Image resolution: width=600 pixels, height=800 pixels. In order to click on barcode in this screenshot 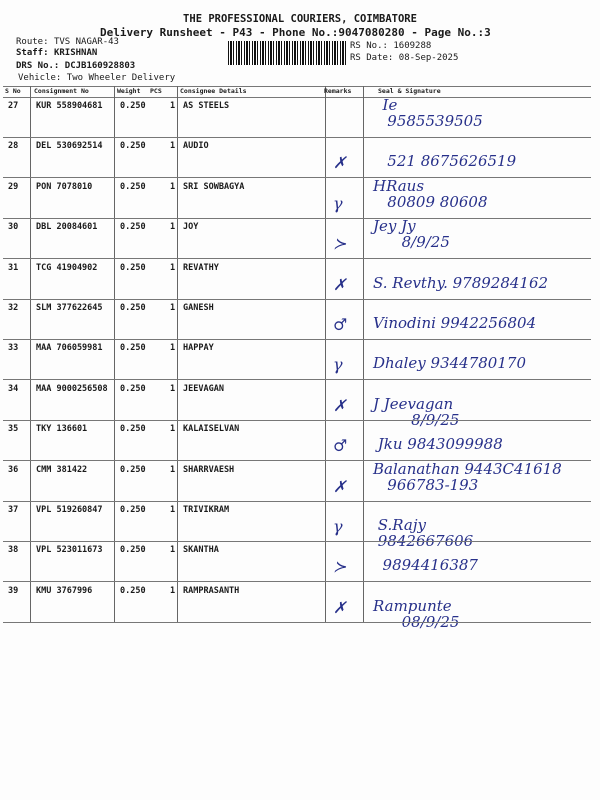, I will do `click(287, 53)`.